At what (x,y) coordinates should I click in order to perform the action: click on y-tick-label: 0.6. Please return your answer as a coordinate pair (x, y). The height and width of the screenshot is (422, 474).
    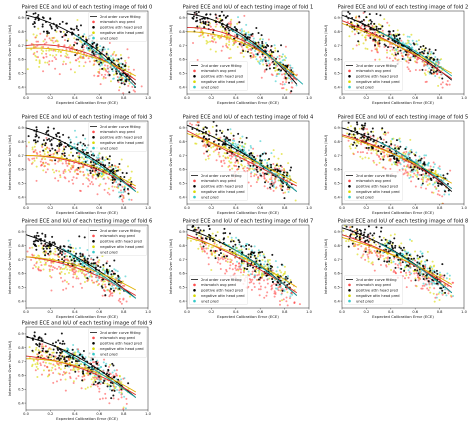
    Looking at the image, I should click on (182, 170).